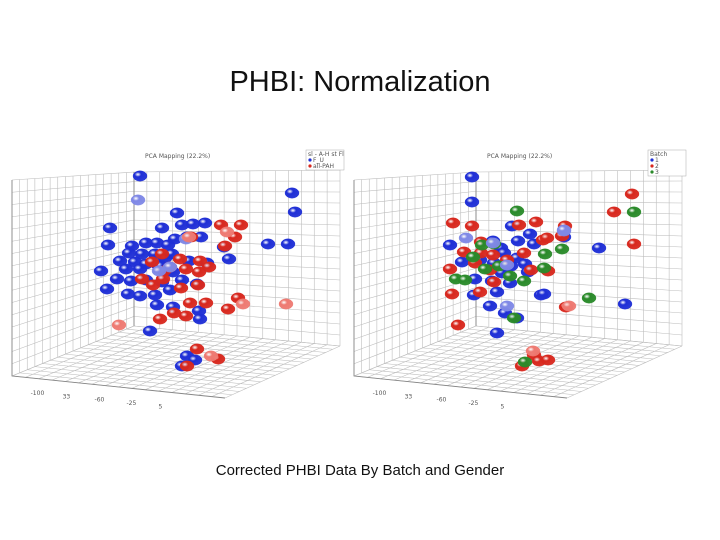 This screenshot has height=540, width=720. I want to click on legend-entry: 3, so click(657, 172).